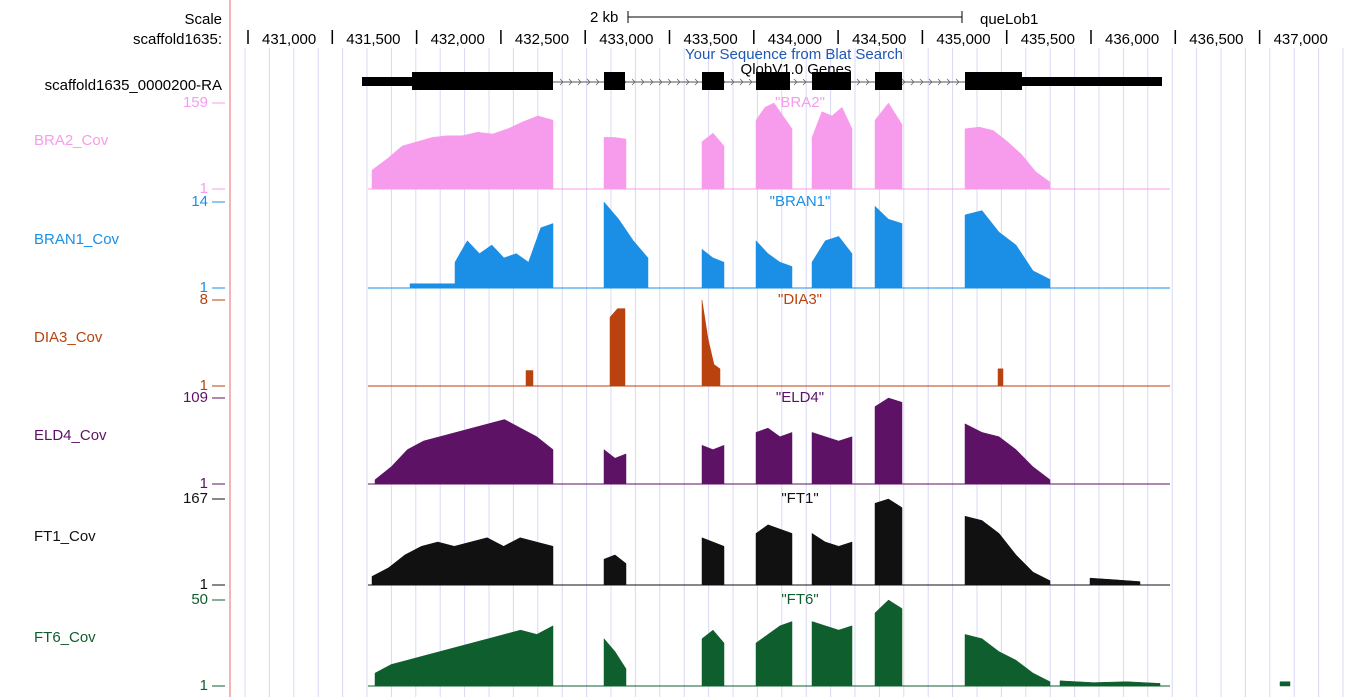 This screenshot has height=697, width=1357. What do you see at coordinates (65, 536) in the screenshot?
I see `track-name-label: FT1_Cov` at bounding box center [65, 536].